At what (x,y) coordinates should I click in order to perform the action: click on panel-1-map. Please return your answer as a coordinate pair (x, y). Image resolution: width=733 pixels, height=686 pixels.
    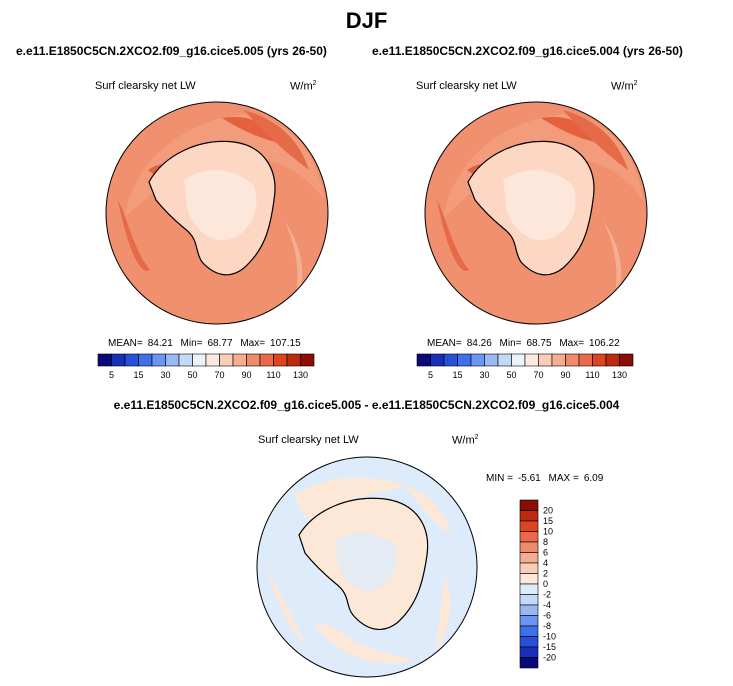
    Looking at the image, I should click on (217, 213).